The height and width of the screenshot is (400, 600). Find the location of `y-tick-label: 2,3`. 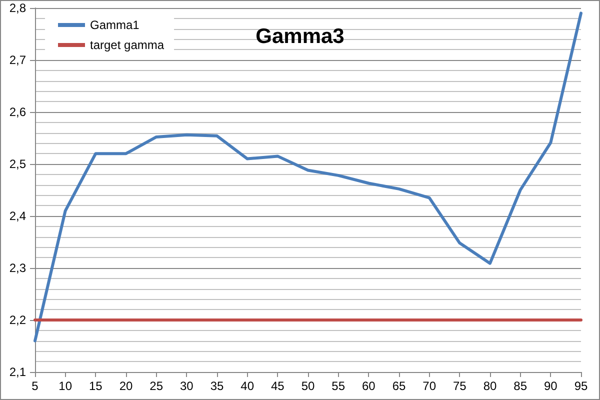

y-tick-label: 2,3 is located at coordinates (17, 268).